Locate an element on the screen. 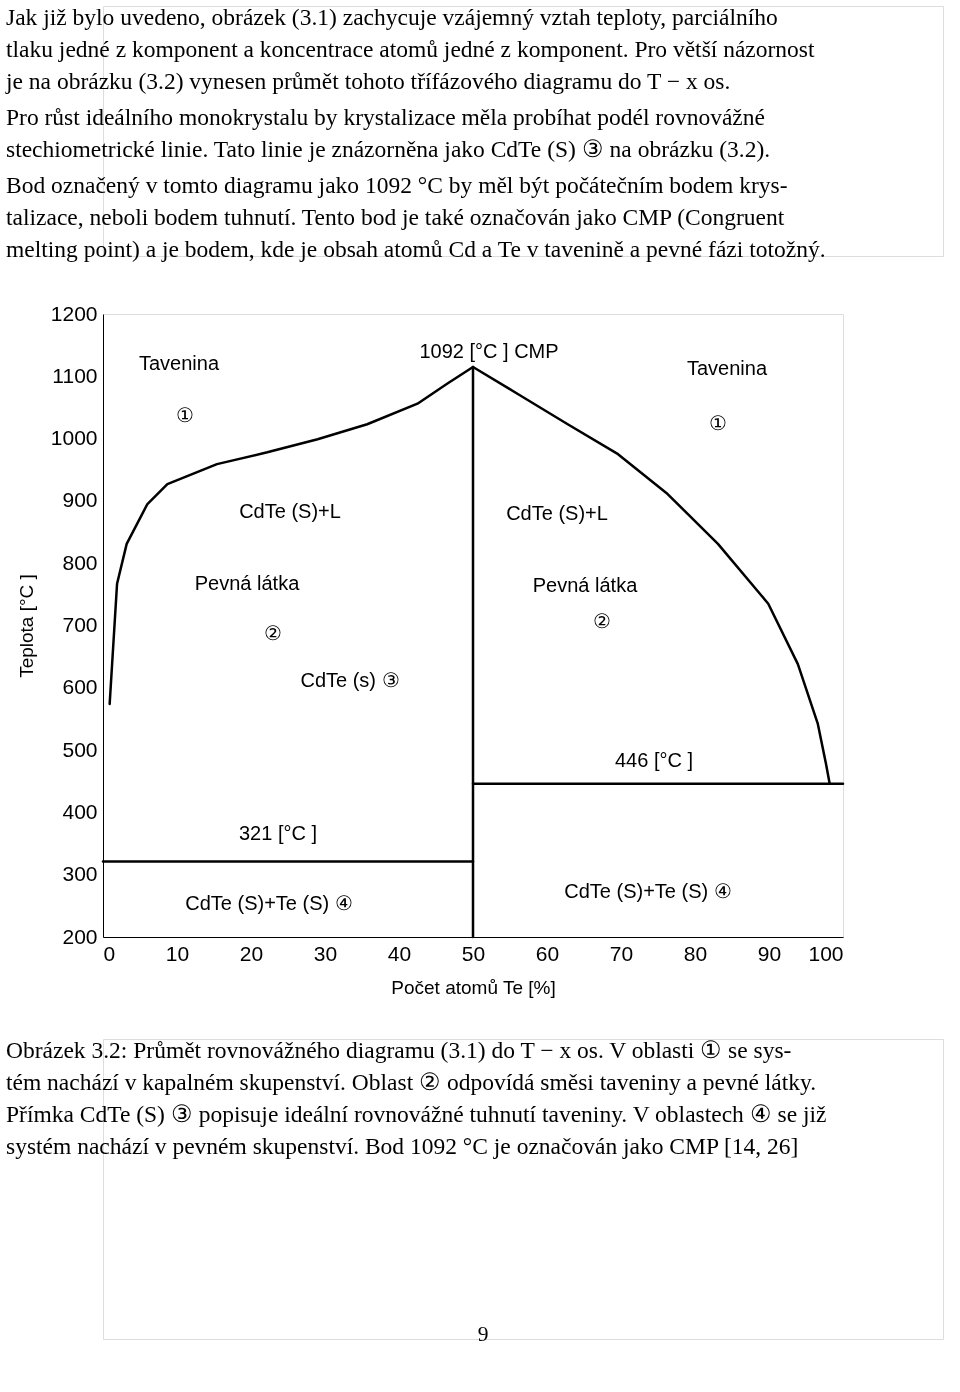  annotation: 446 [°C ] is located at coordinates (654, 760).